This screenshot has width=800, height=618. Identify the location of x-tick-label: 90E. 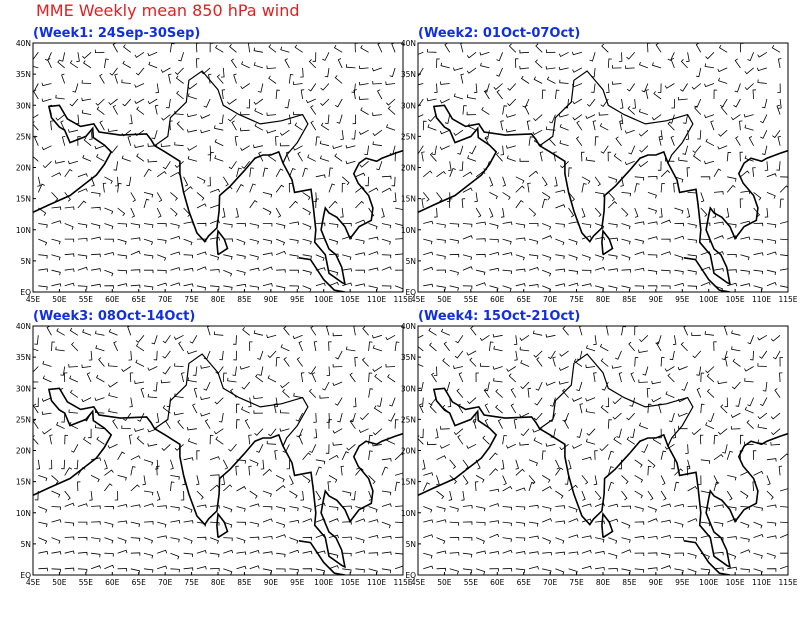
(656, 299).